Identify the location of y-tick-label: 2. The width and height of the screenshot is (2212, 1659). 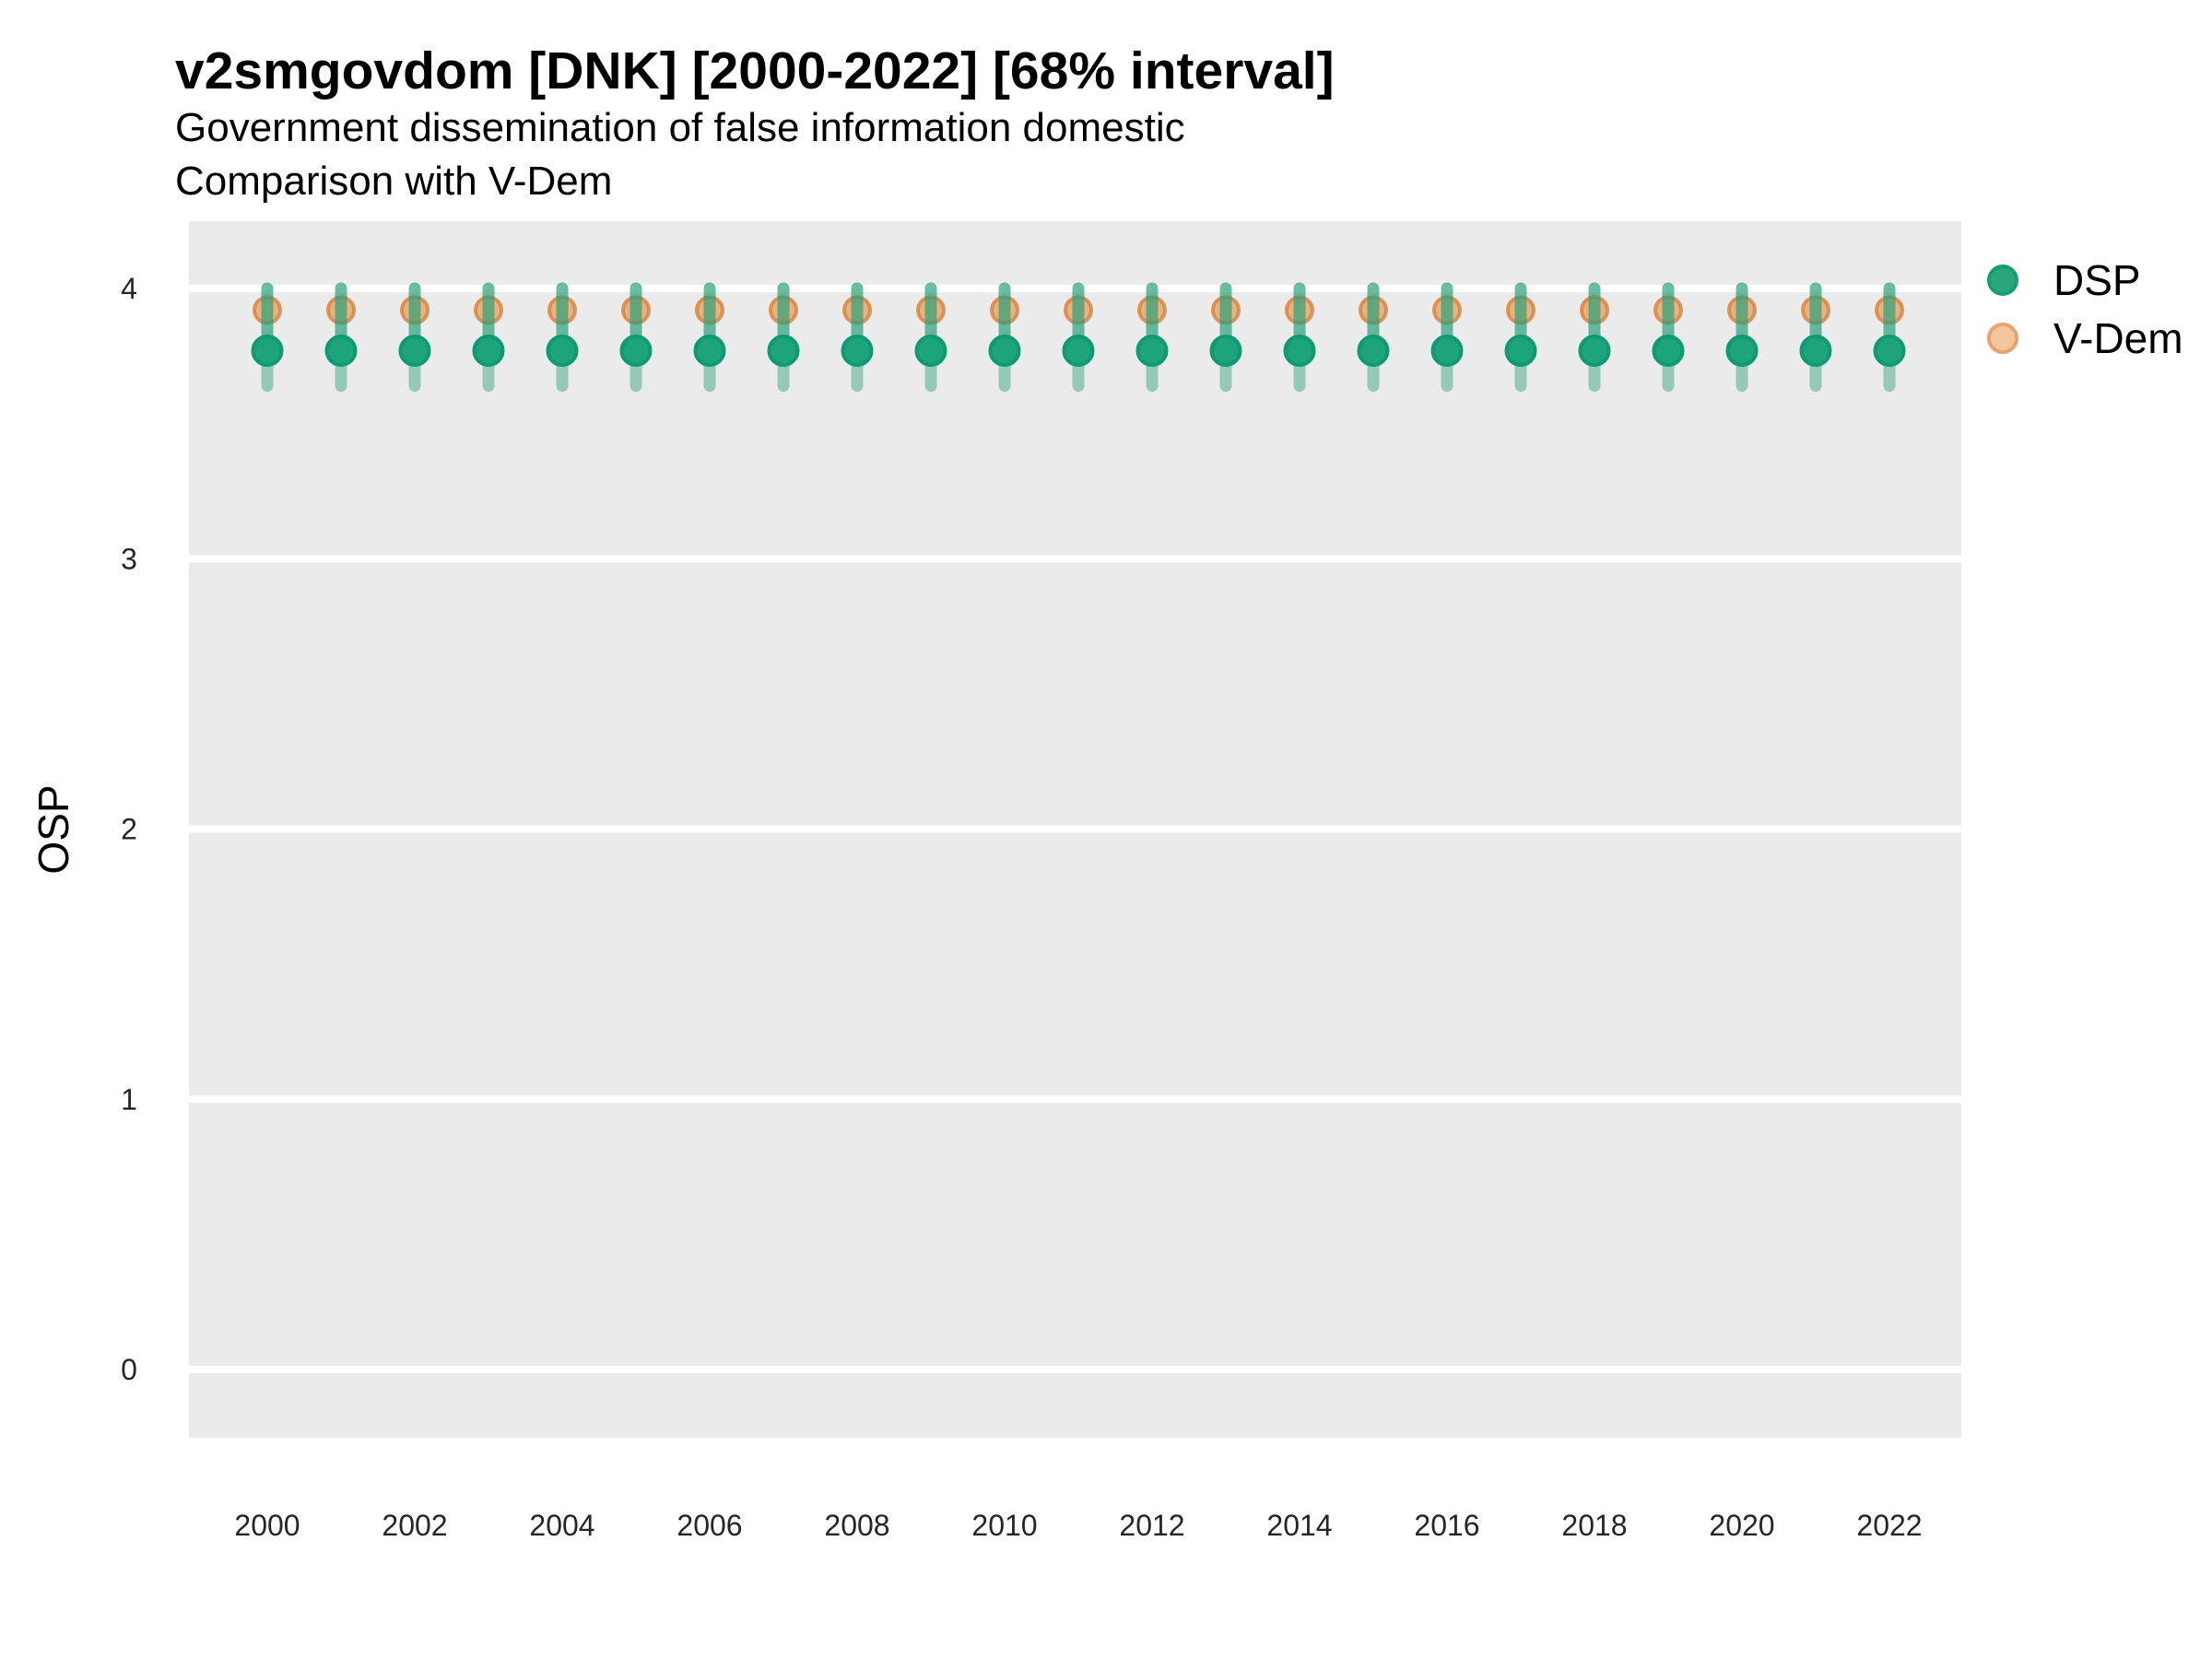
(129, 829).